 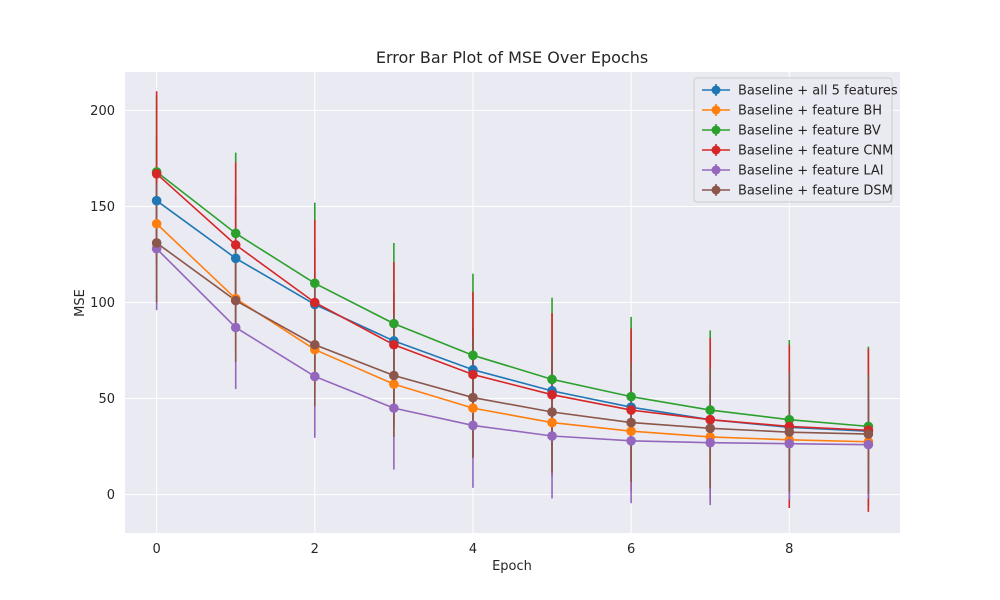 I want to click on x-tick-label: 8, so click(x=789, y=549).